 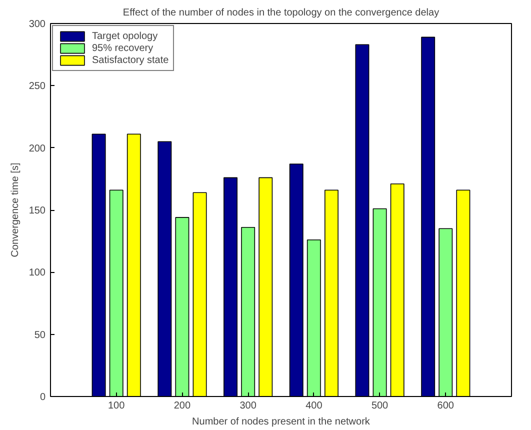 I want to click on legend-label: Target opology, so click(x=125, y=36).